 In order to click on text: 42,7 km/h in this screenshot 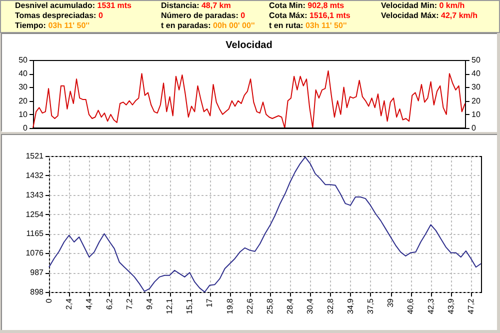, I will do `click(459, 15)`.